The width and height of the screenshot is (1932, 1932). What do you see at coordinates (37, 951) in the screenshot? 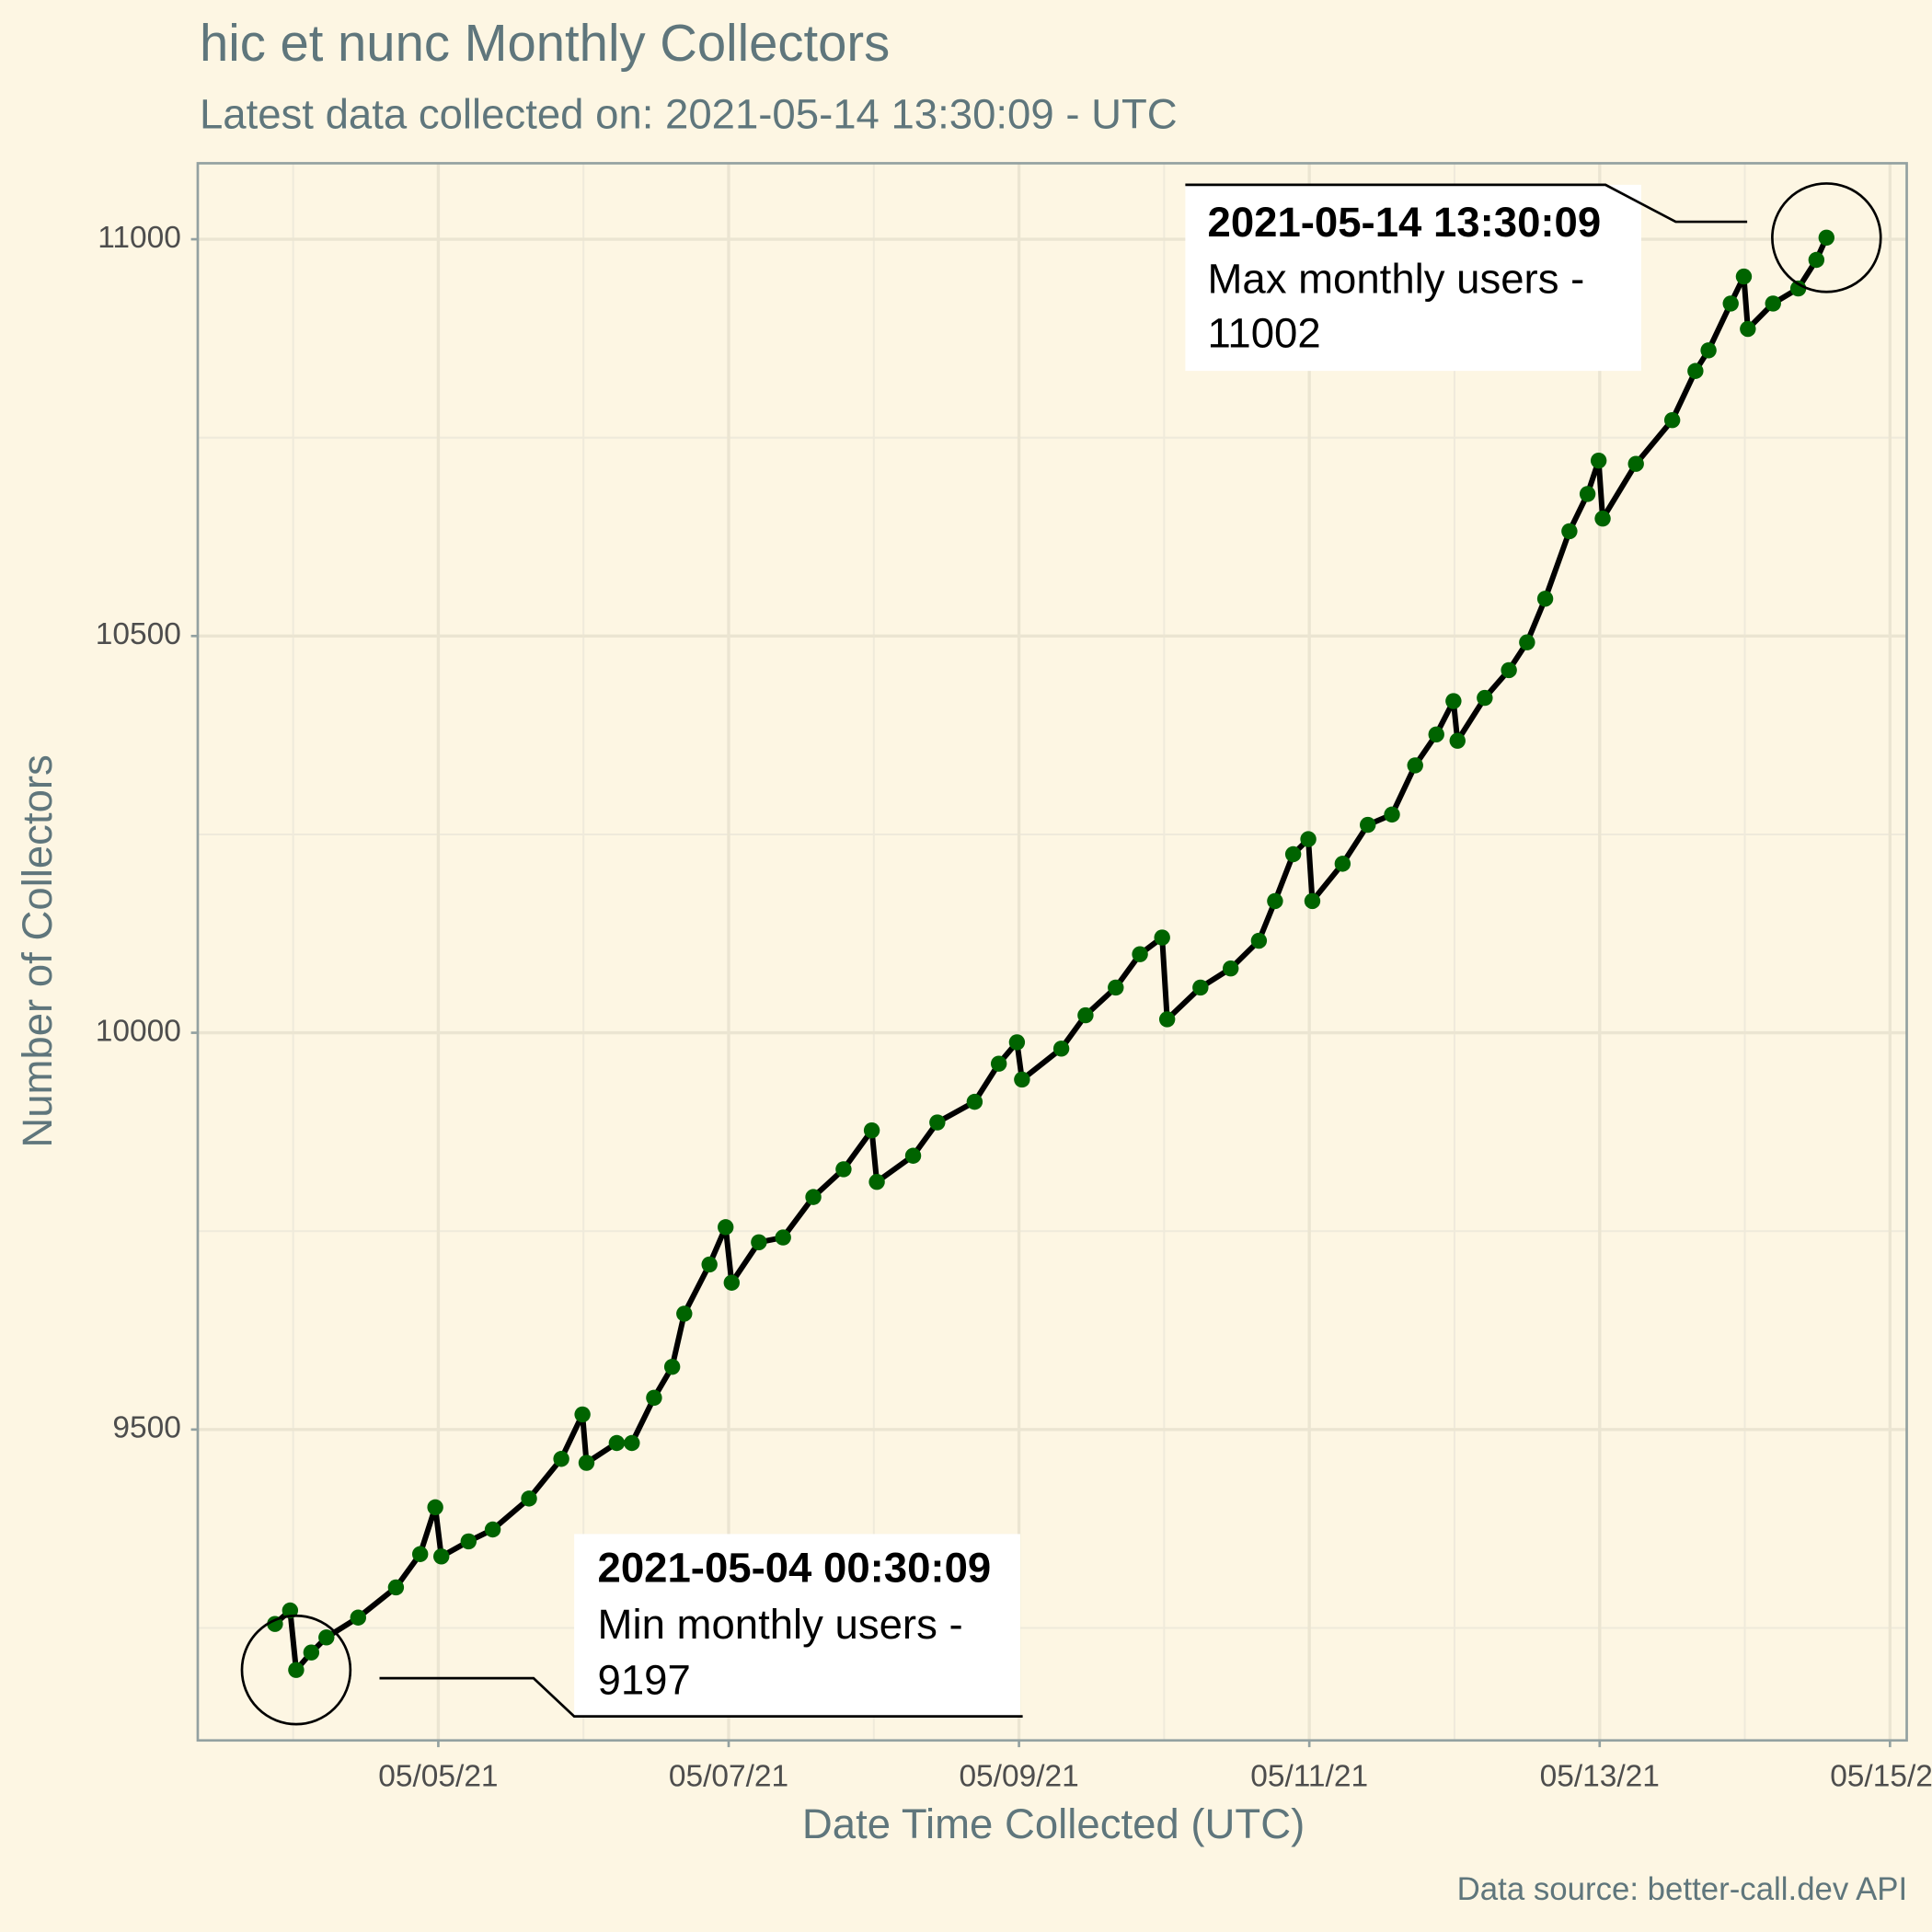
I see `y-axis-title: Number of Collectors` at bounding box center [37, 951].